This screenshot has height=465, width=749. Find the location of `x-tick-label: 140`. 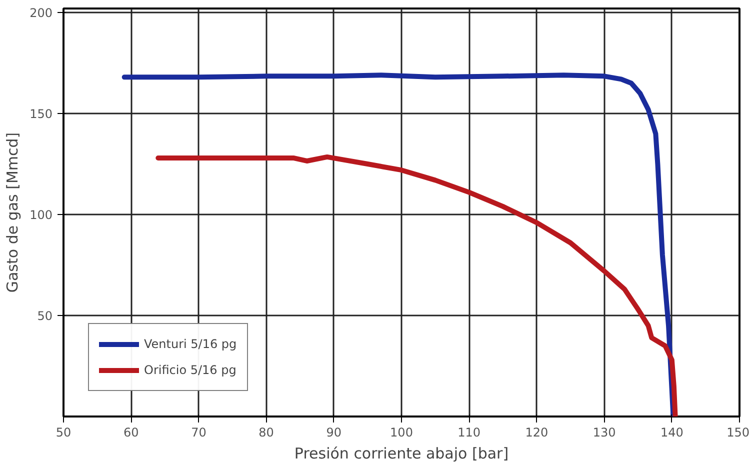

x-tick-label: 140 is located at coordinates (672, 433).